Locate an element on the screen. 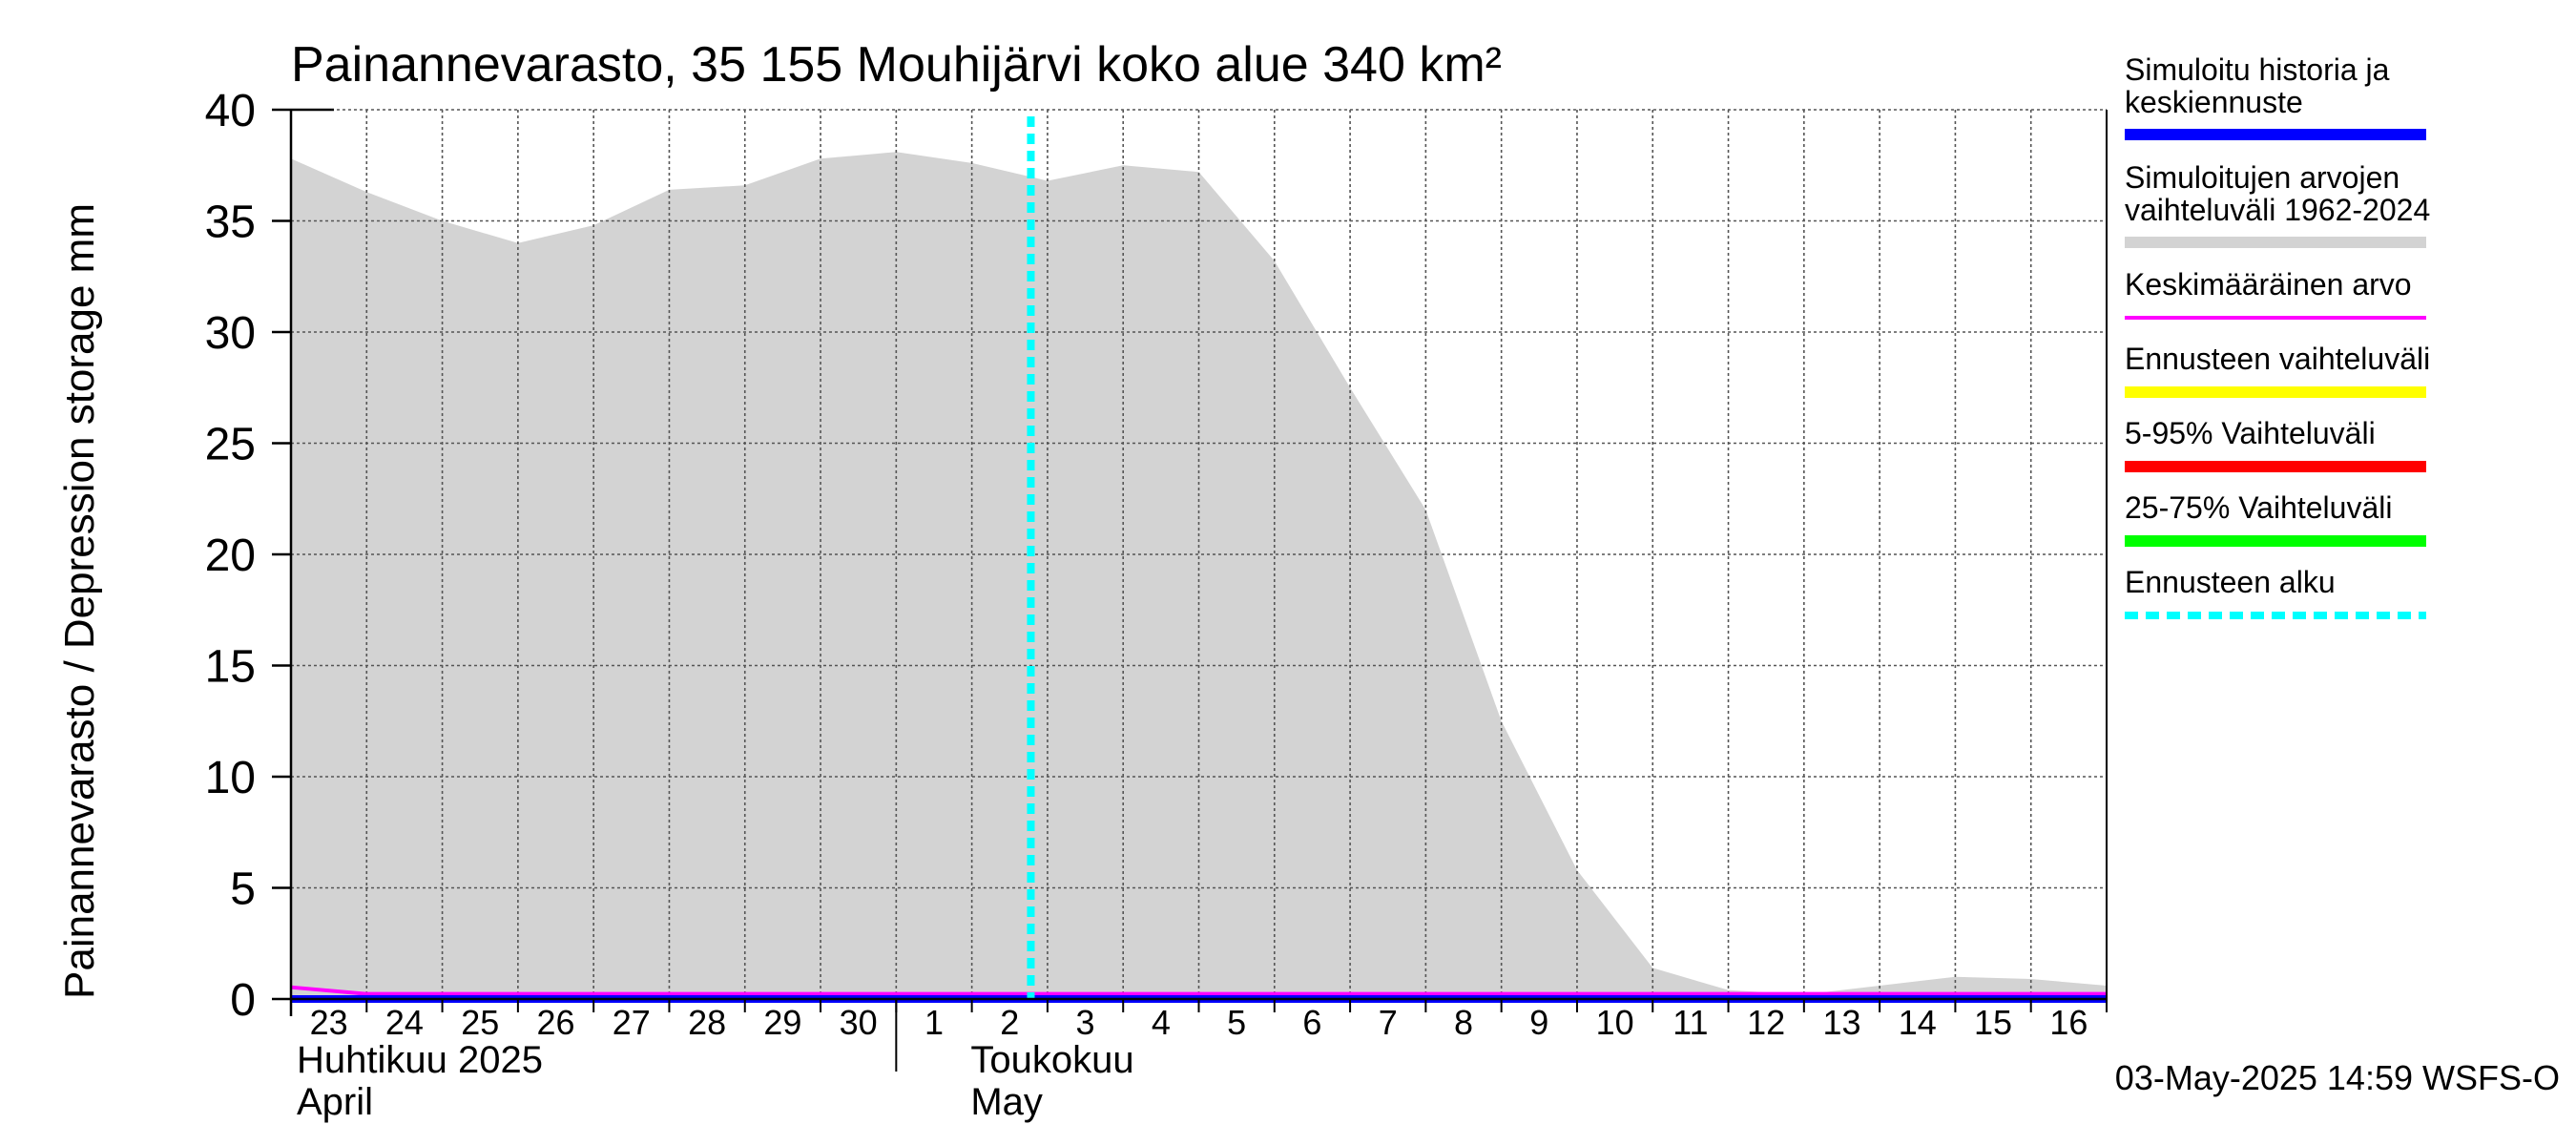  y-tick-label: 40 is located at coordinates (230, 111).